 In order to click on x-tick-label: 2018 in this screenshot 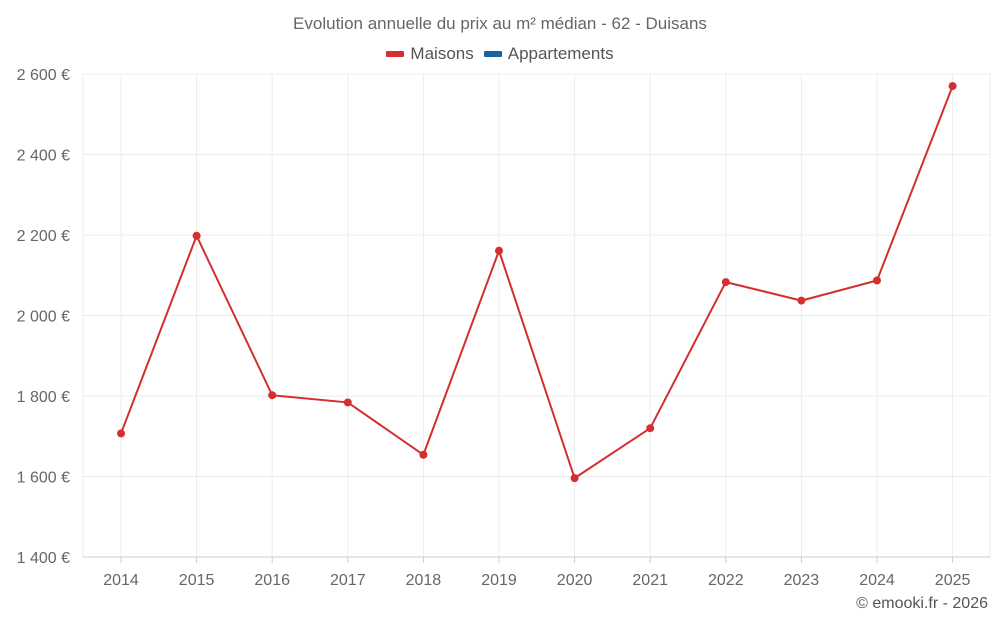, I will do `click(424, 580)`.